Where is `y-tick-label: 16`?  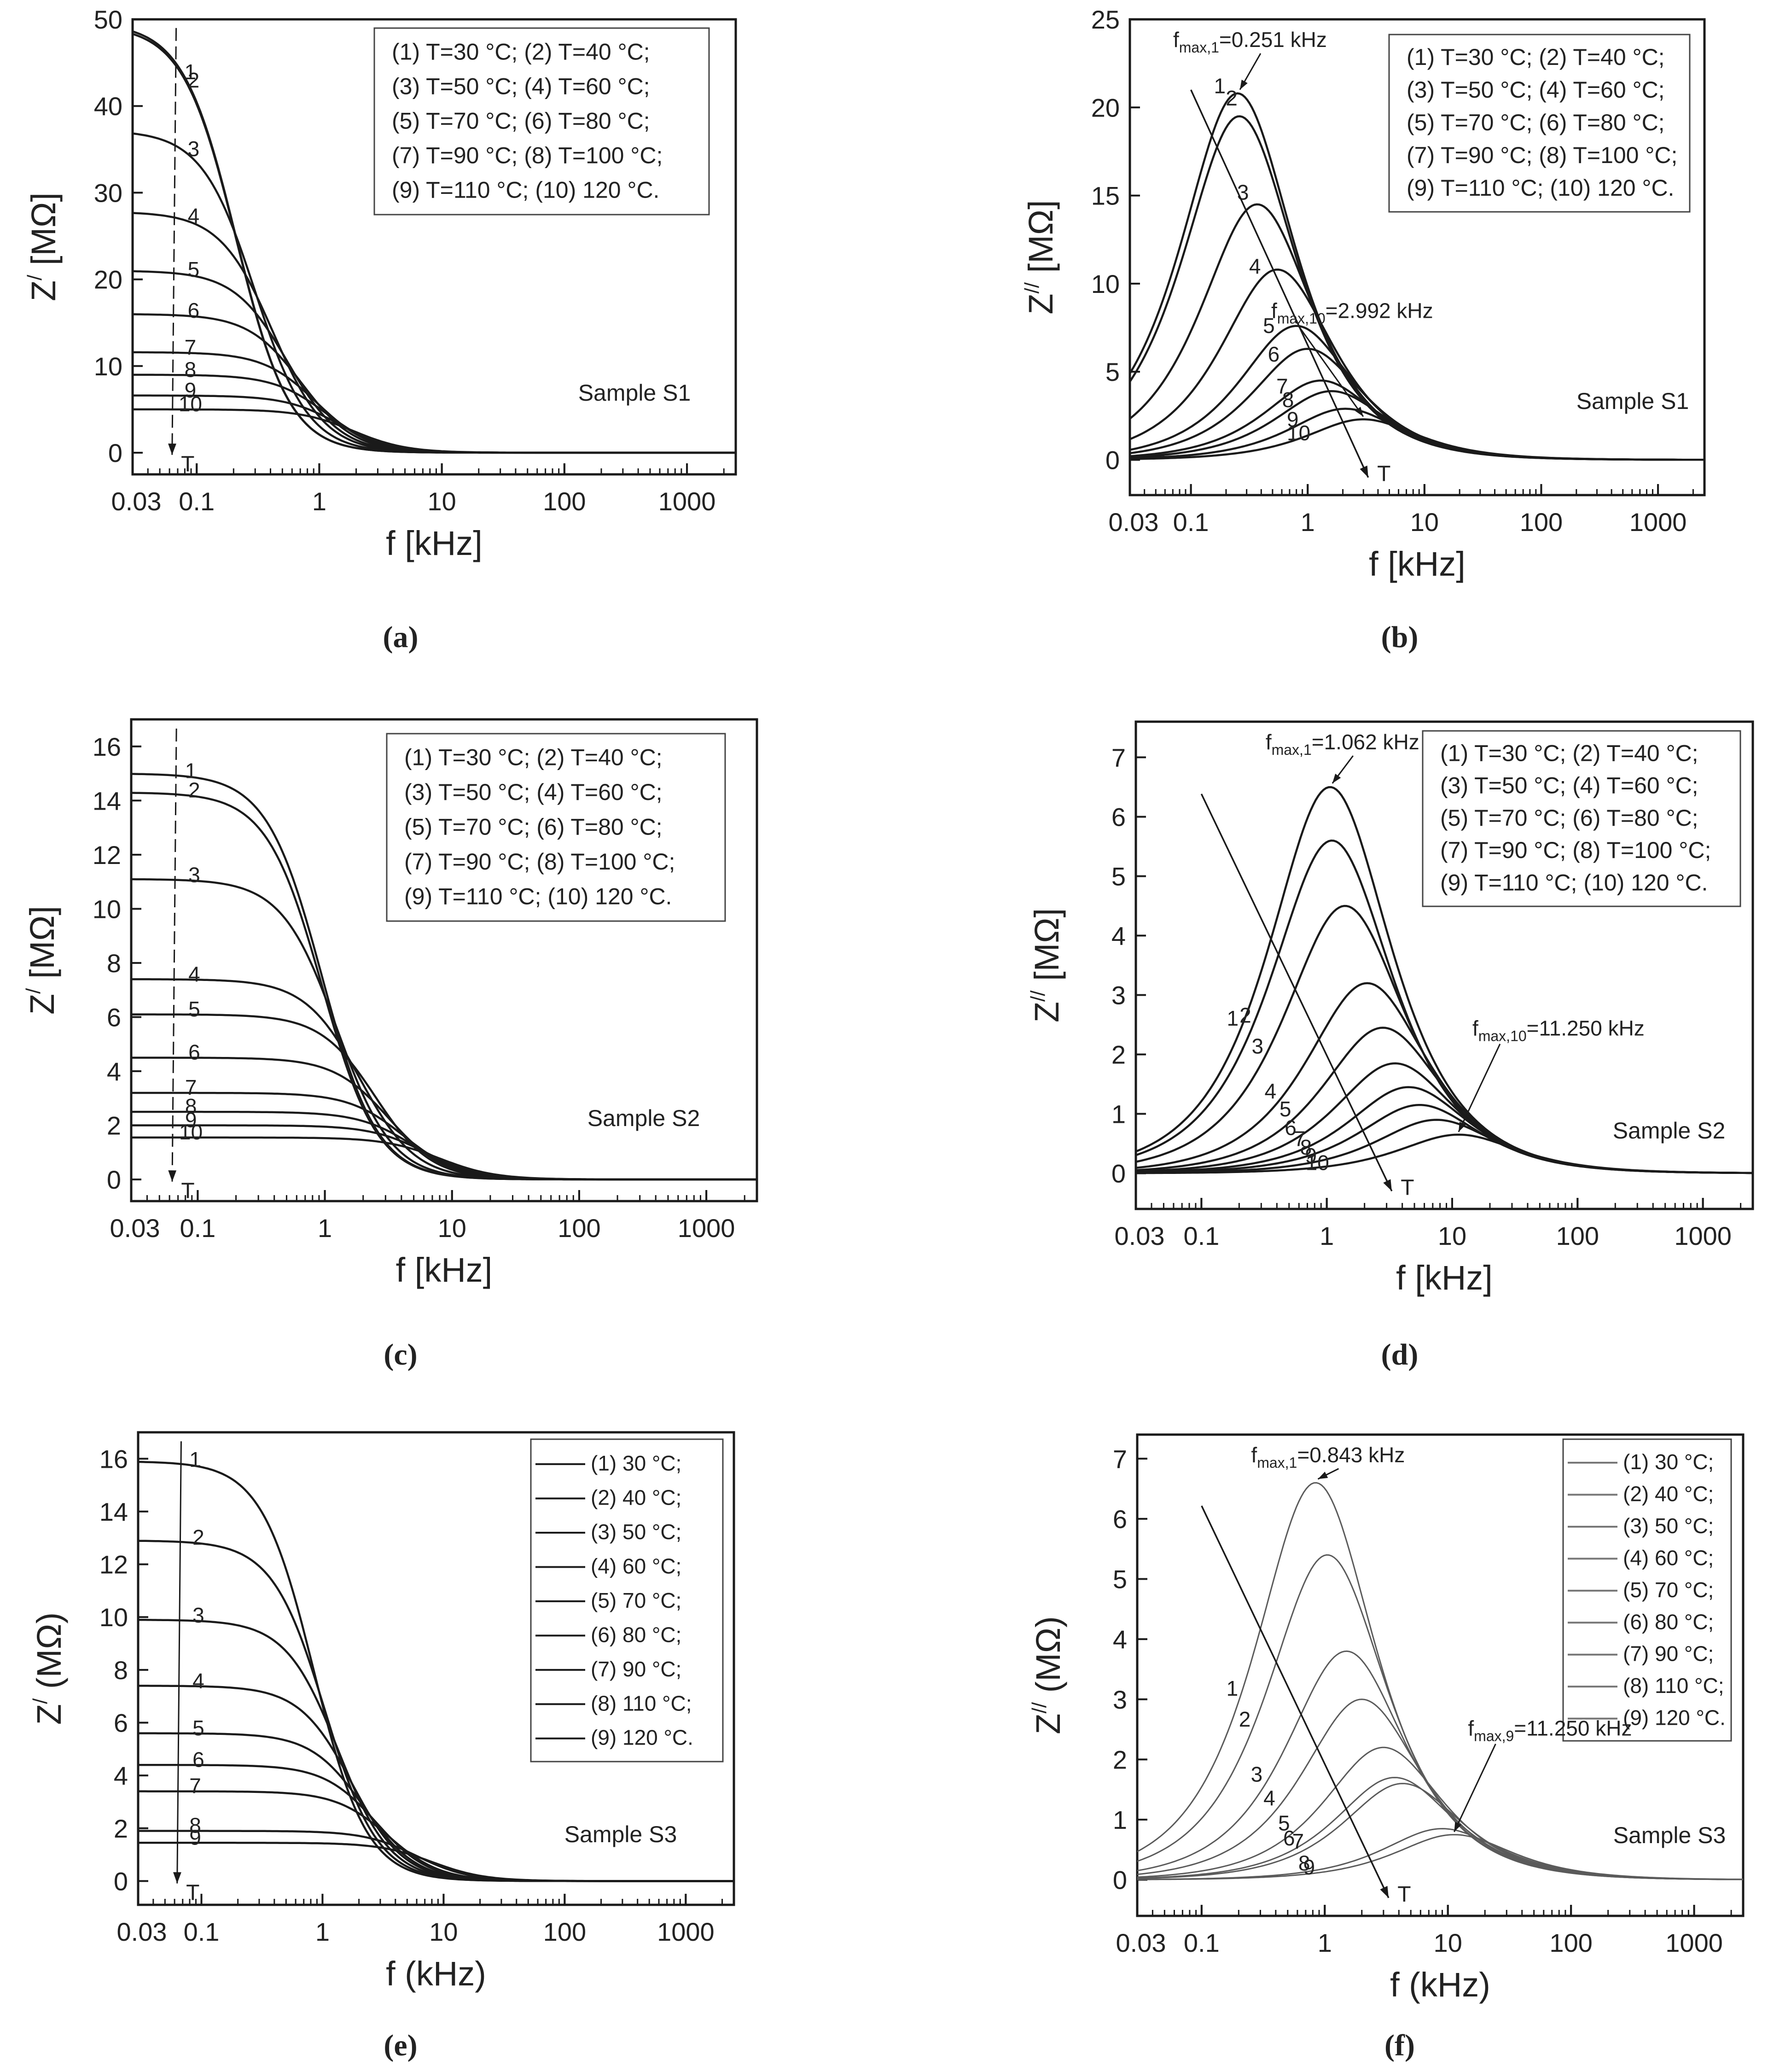
y-tick-label: 16 is located at coordinates (113, 1458).